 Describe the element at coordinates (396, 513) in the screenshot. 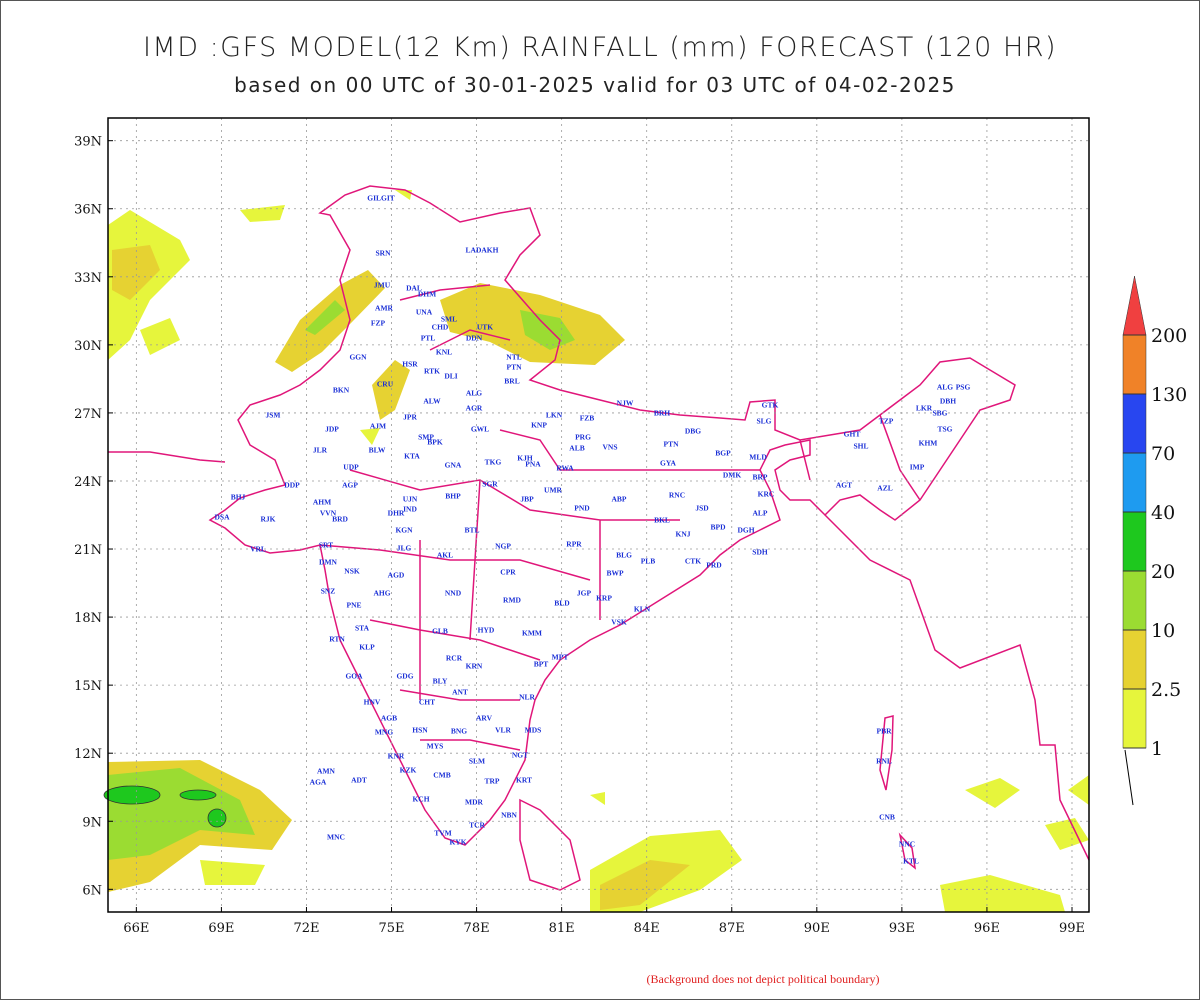

I see `station-label: DHR` at that location.